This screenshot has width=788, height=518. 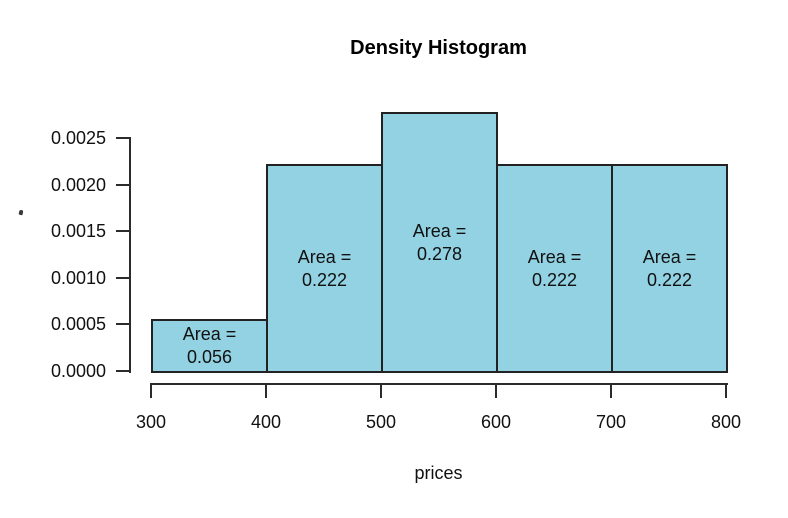 What do you see at coordinates (21, 212) in the screenshot?
I see `y-axis-label-fragment-mark` at bounding box center [21, 212].